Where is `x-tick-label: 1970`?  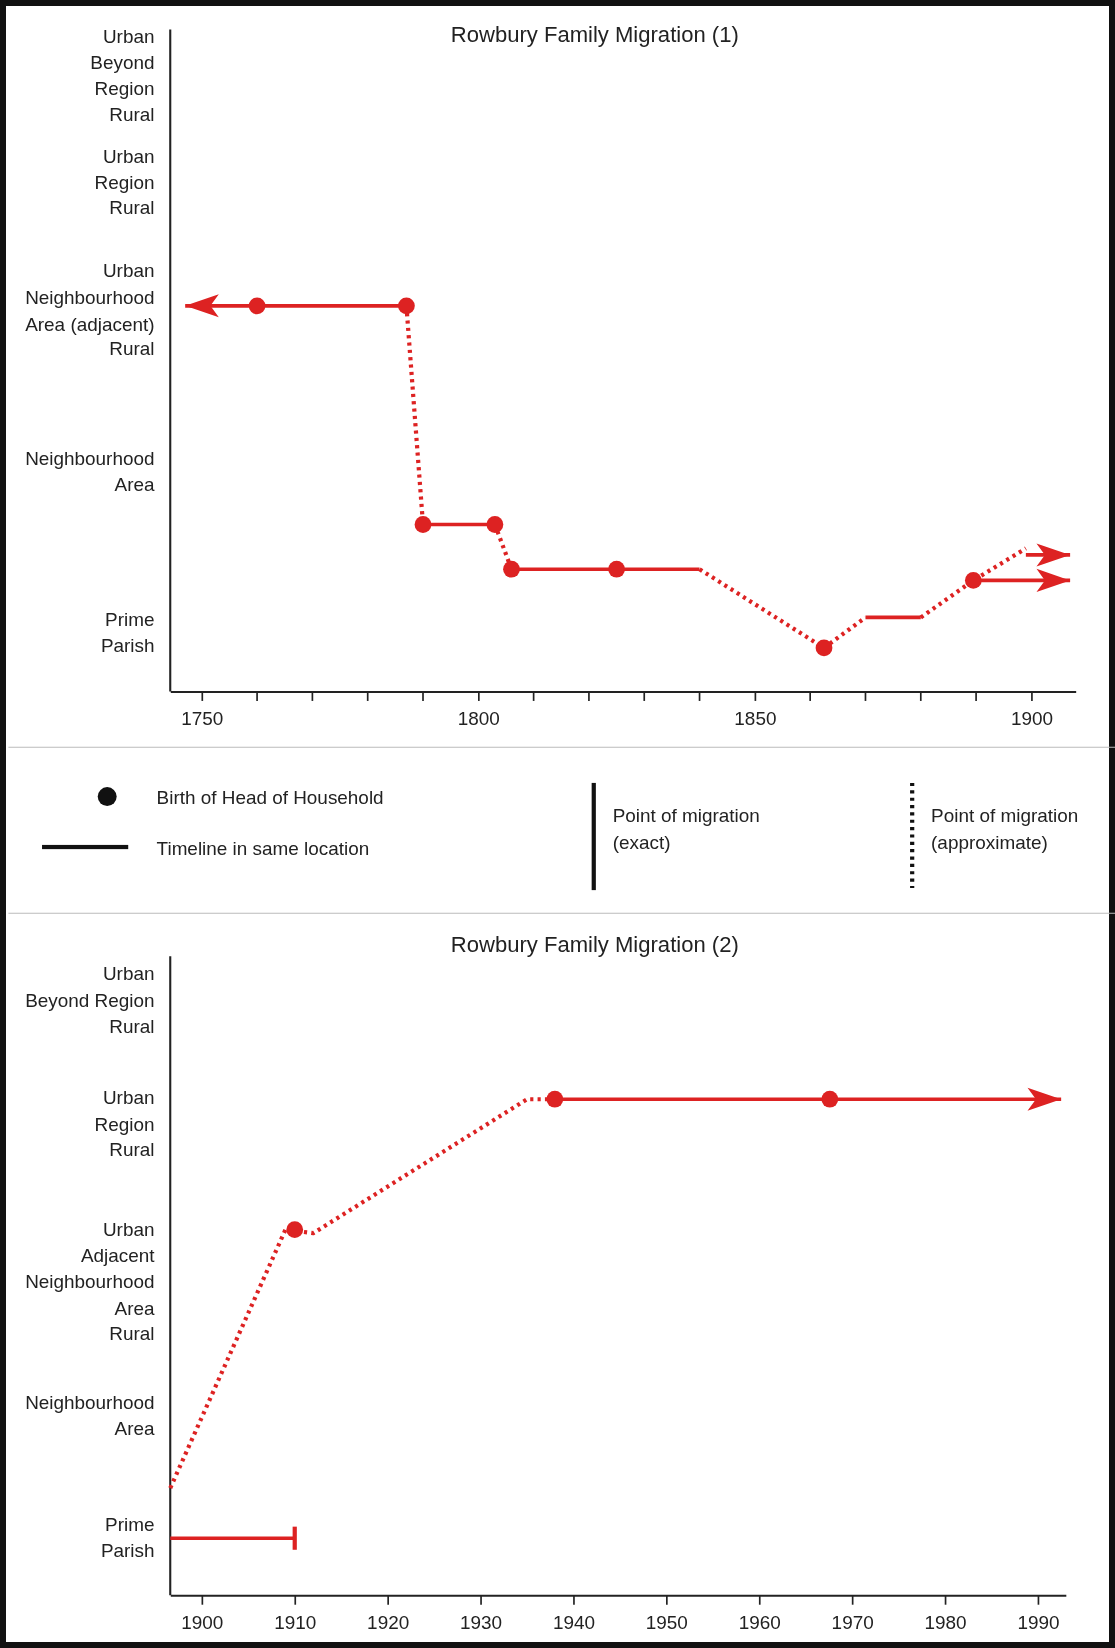 x-tick-label: 1970 is located at coordinates (852, 1622).